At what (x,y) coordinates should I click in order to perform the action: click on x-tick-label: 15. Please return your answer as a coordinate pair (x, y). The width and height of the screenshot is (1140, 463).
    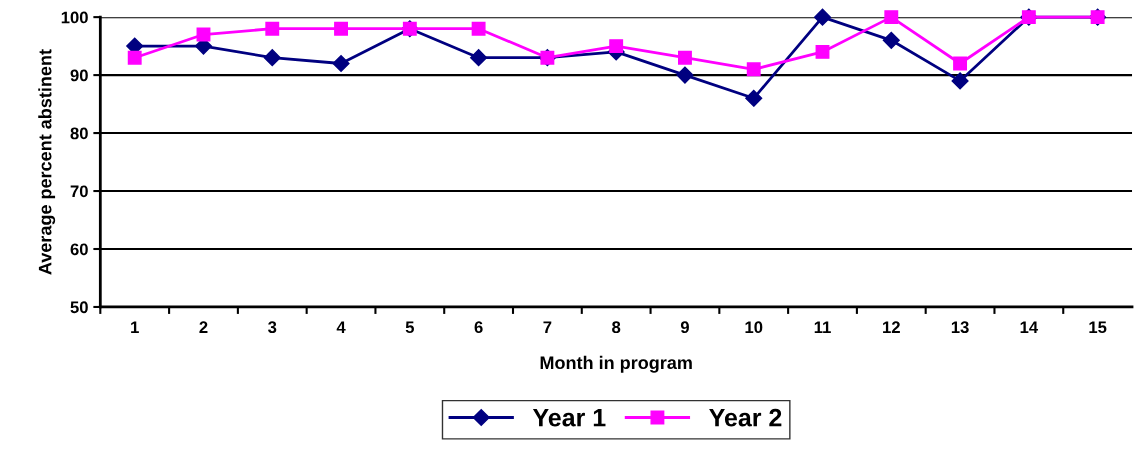
    Looking at the image, I should click on (1098, 327).